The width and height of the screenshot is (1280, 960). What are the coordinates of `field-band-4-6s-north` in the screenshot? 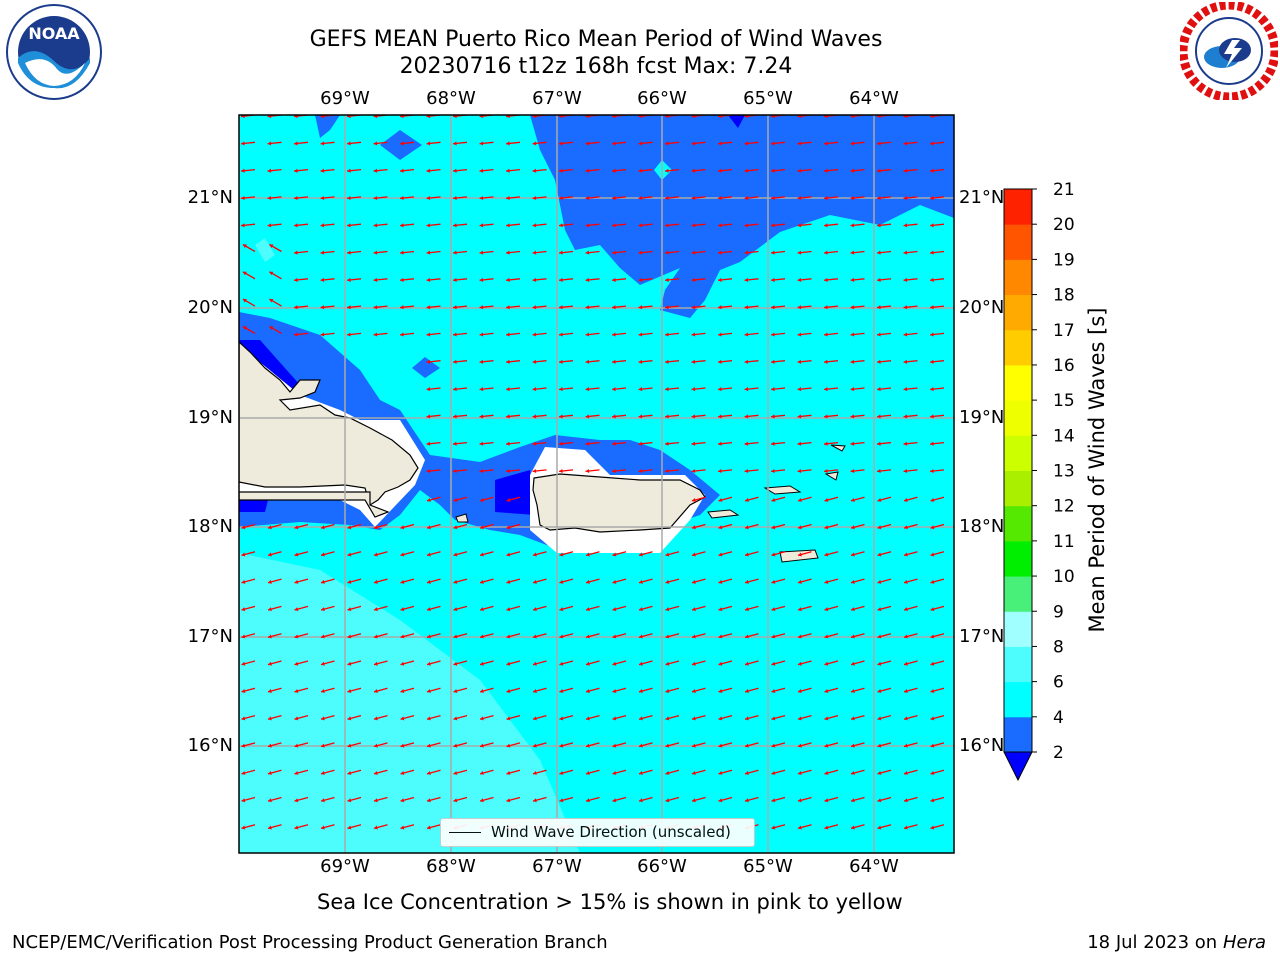 It's located at (742, 216).